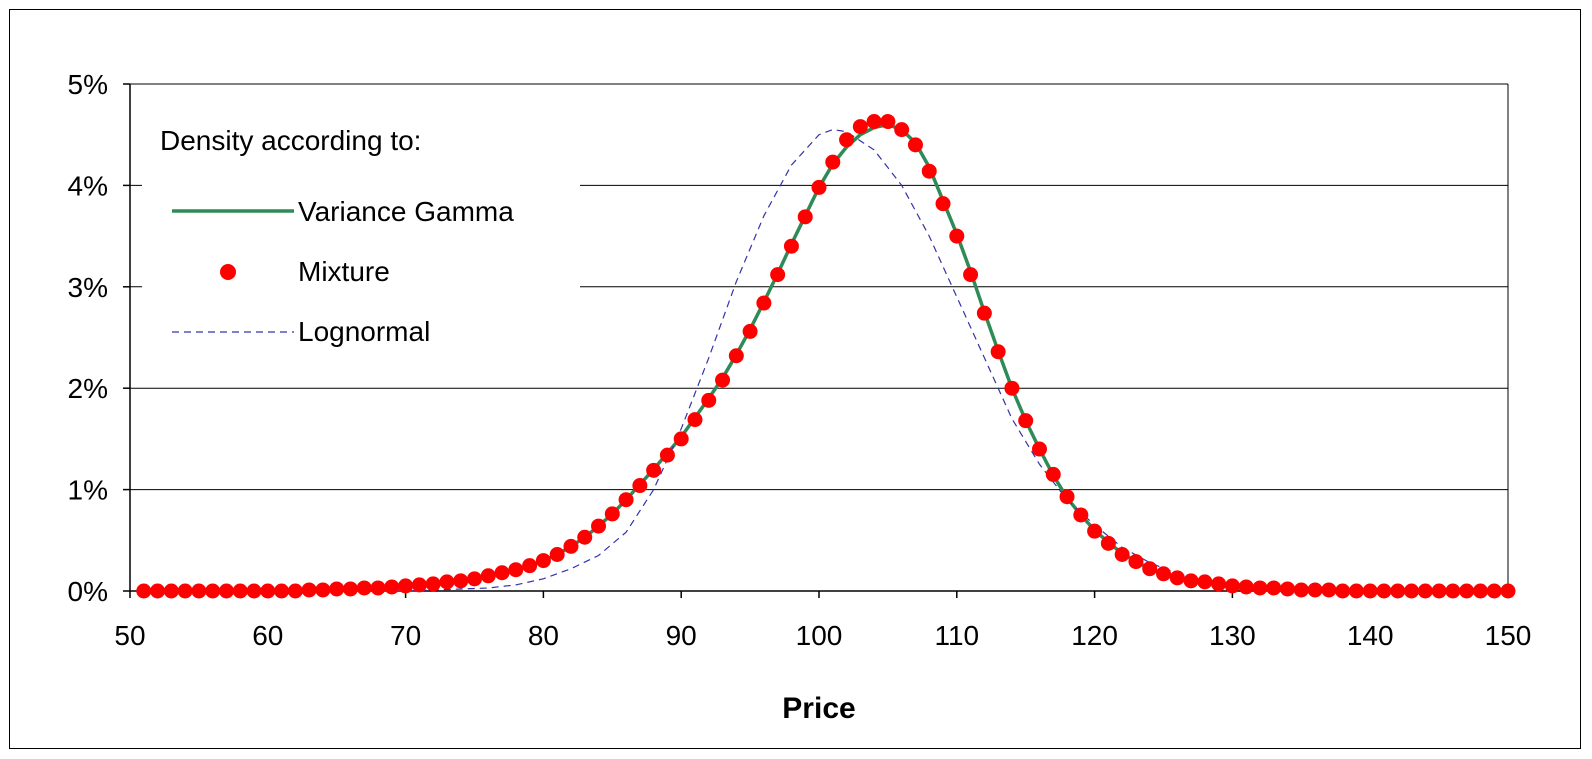 The height and width of the screenshot is (759, 1592). I want to click on x-tick-label: 50, so click(129, 635).